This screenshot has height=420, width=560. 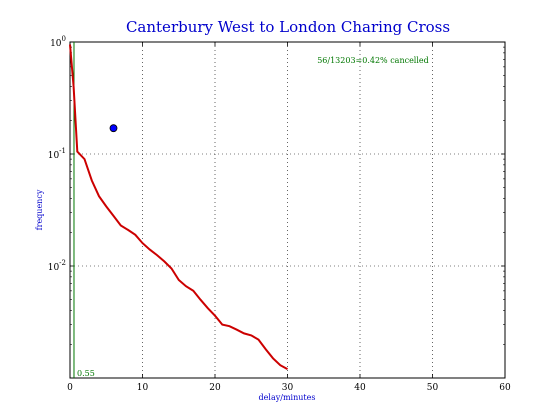 What do you see at coordinates (373, 60) in the screenshot?
I see `cancelled-annotation: 56/13203=0.42% cancelled` at bounding box center [373, 60].